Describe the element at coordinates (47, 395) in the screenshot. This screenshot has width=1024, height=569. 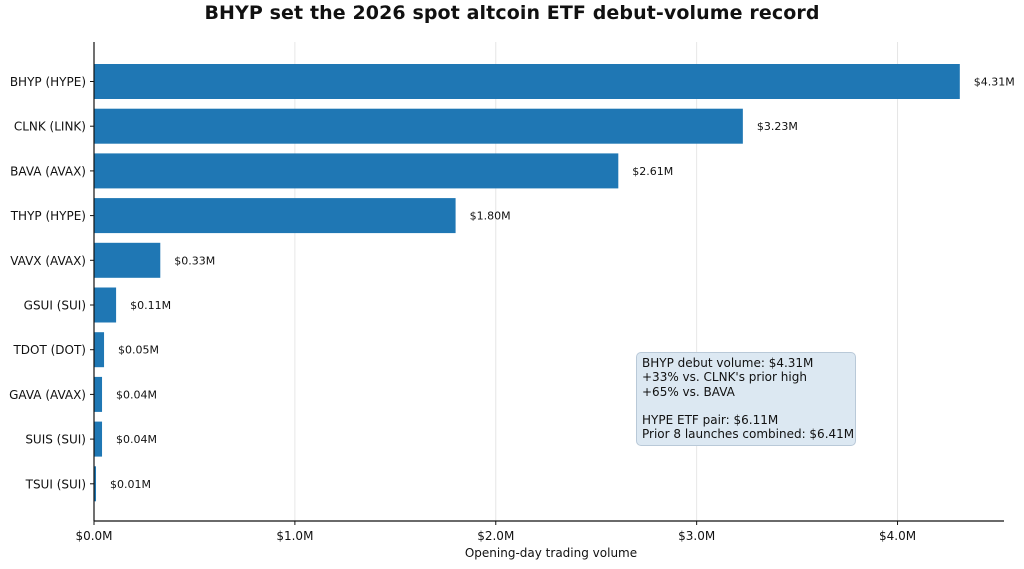
I see `y-tick-label: GAVA (AVAX)` at that location.